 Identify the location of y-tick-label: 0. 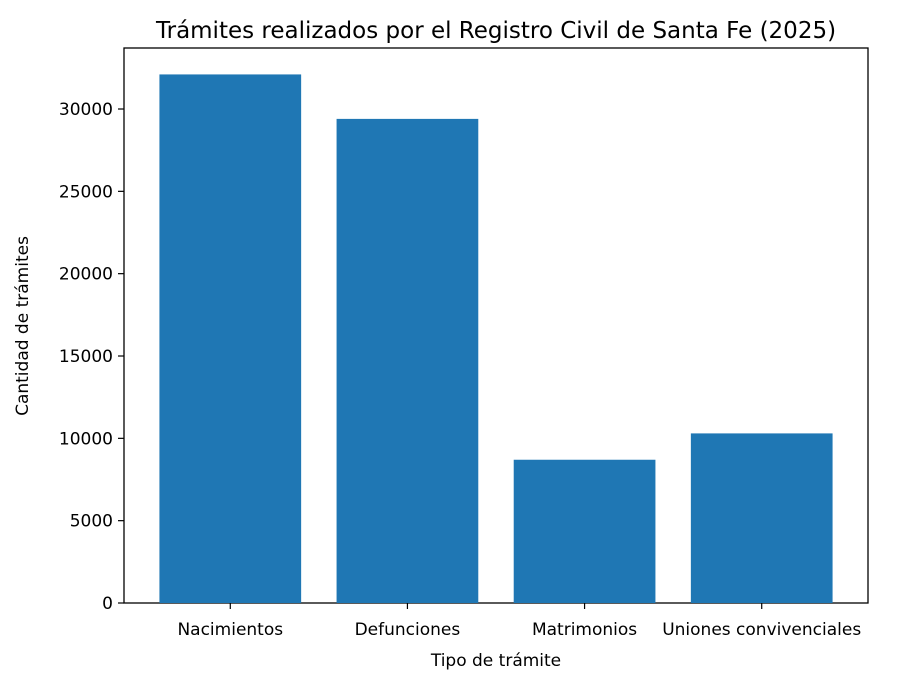
(107, 604).